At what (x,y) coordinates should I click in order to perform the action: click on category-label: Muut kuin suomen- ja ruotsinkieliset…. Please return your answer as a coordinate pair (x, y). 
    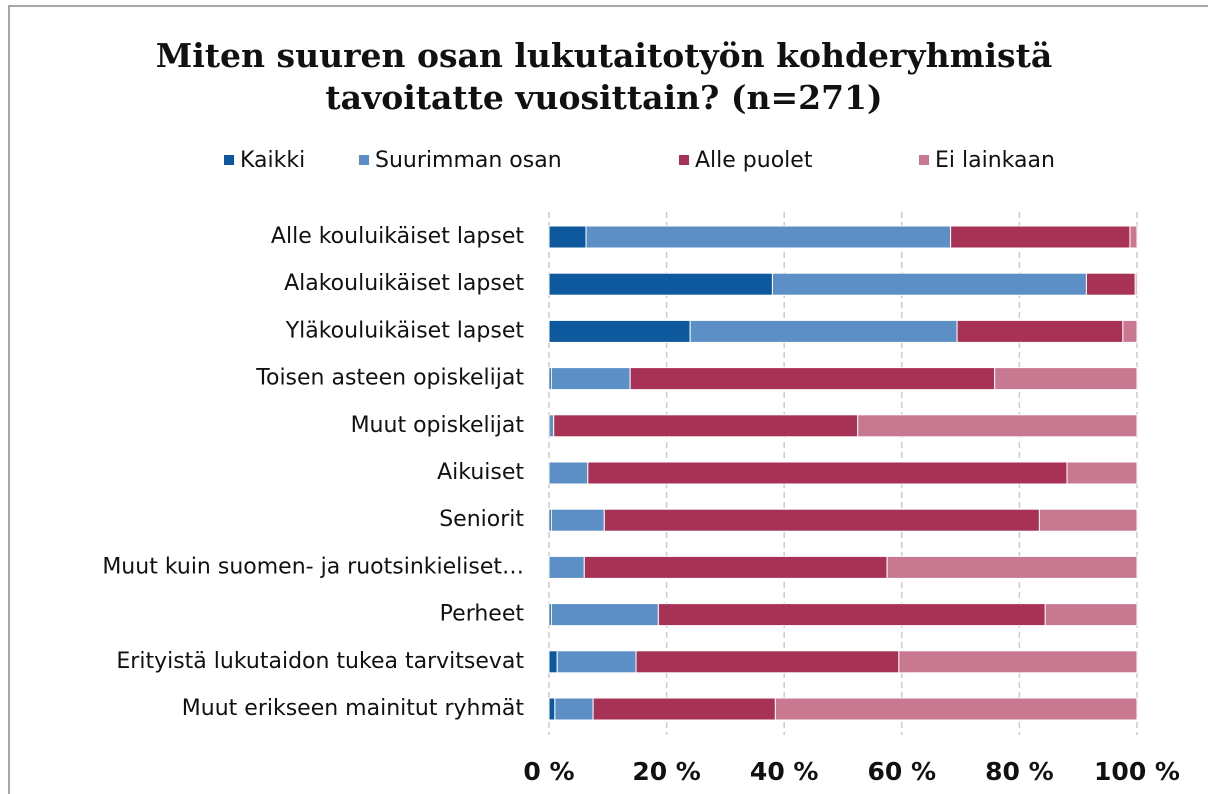
    Looking at the image, I should click on (313, 566).